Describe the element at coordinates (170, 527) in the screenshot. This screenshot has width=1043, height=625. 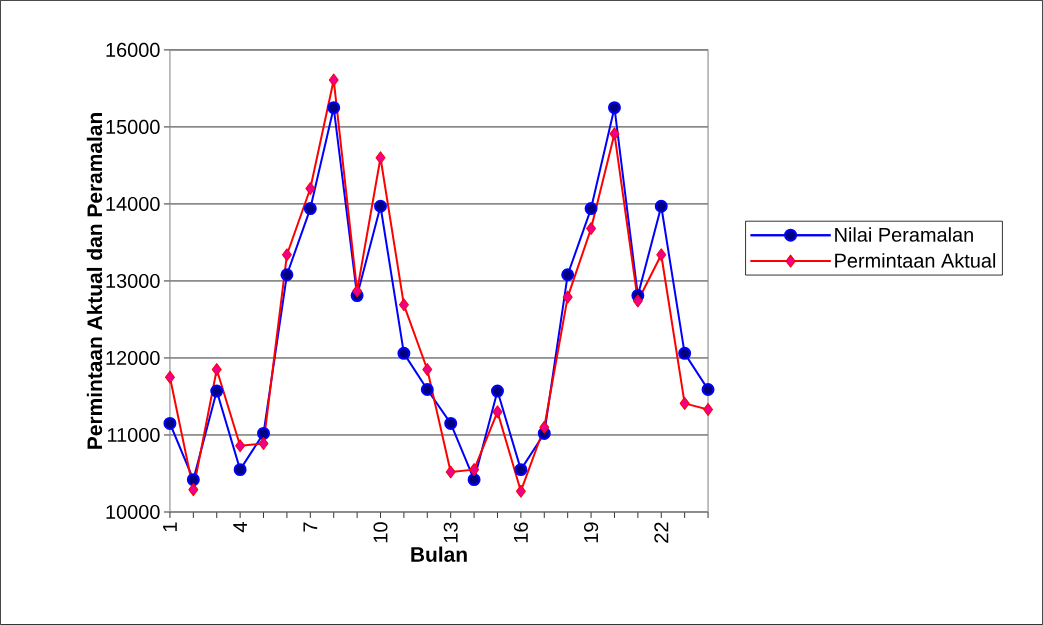
I see `x-tick-label: 1` at that location.